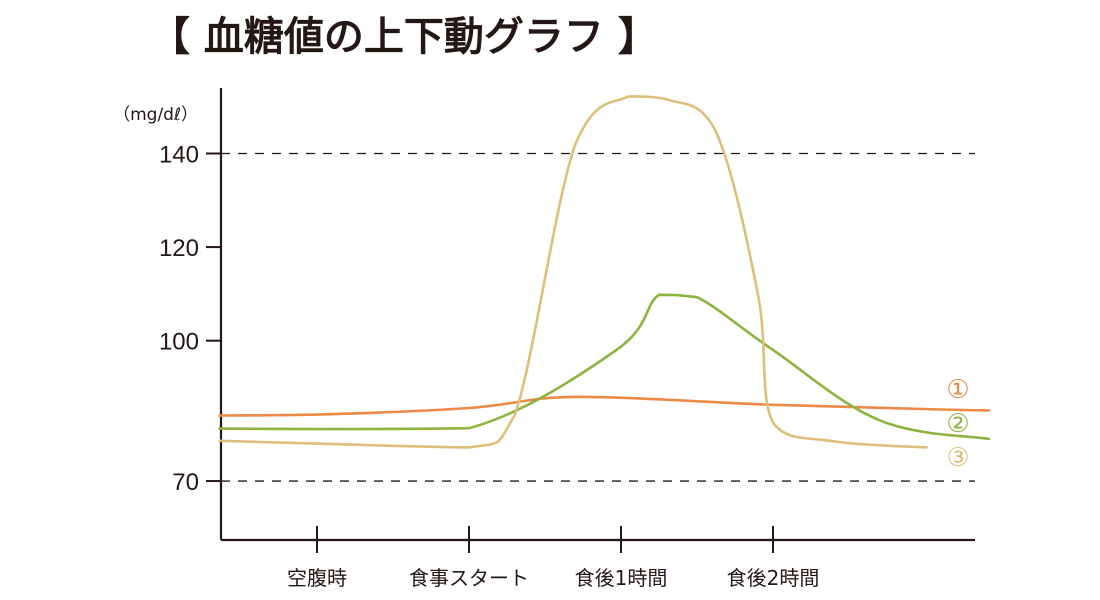 Image resolution: width=1100 pixels, height=600 pixels. What do you see at coordinates (155, 115) in the screenshot?
I see `y-axis-unit-label: （mg/dℓ）` at bounding box center [155, 115].